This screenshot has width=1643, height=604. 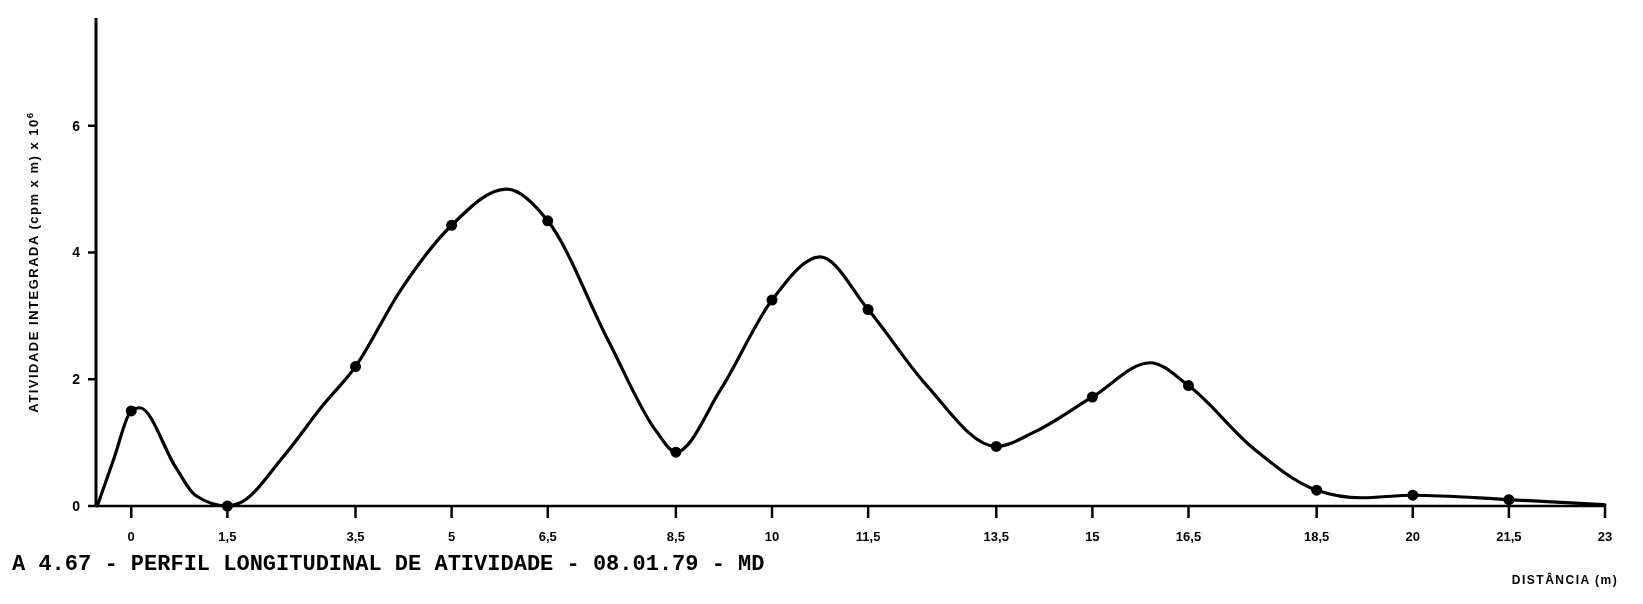 What do you see at coordinates (772, 536) in the screenshot?
I see `x-tick-label: 10` at bounding box center [772, 536].